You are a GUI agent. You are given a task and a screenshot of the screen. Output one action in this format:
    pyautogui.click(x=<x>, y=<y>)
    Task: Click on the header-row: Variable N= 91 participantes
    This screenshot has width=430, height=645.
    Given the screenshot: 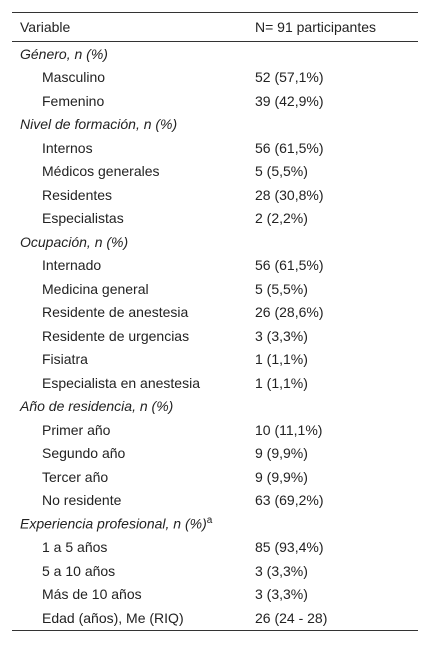 What is the action you would take?
    pyautogui.click(x=215, y=27)
    